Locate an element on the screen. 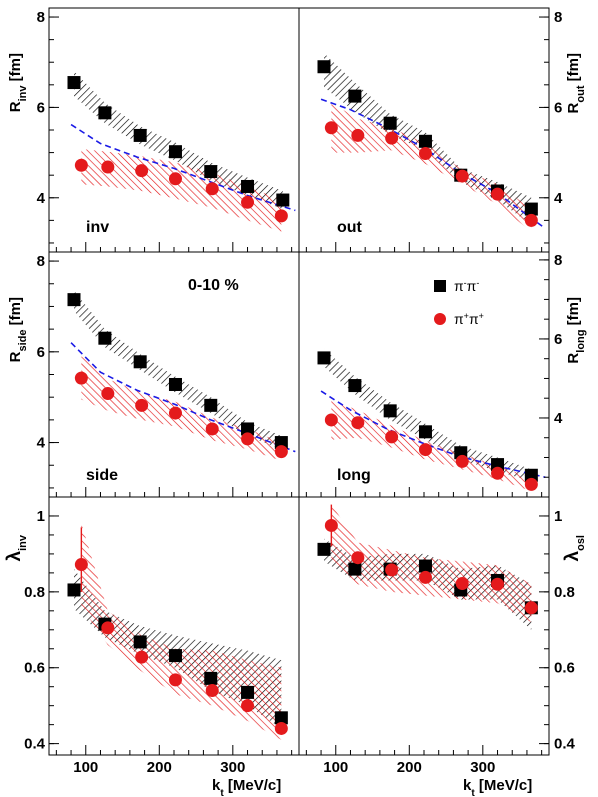 The width and height of the screenshot is (598, 797). y-axis-label-linv: λinv is located at coordinates (16, 547).